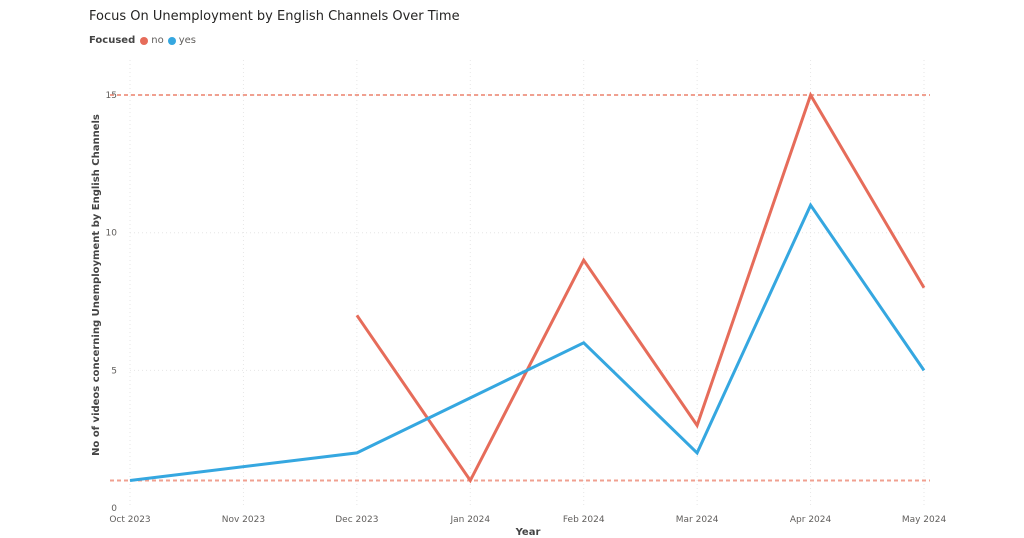 Image resolution: width=1024 pixels, height=538 pixels. What do you see at coordinates (187, 40) in the screenshot?
I see `legend-label-yes: yes` at bounding box center [187, 40].